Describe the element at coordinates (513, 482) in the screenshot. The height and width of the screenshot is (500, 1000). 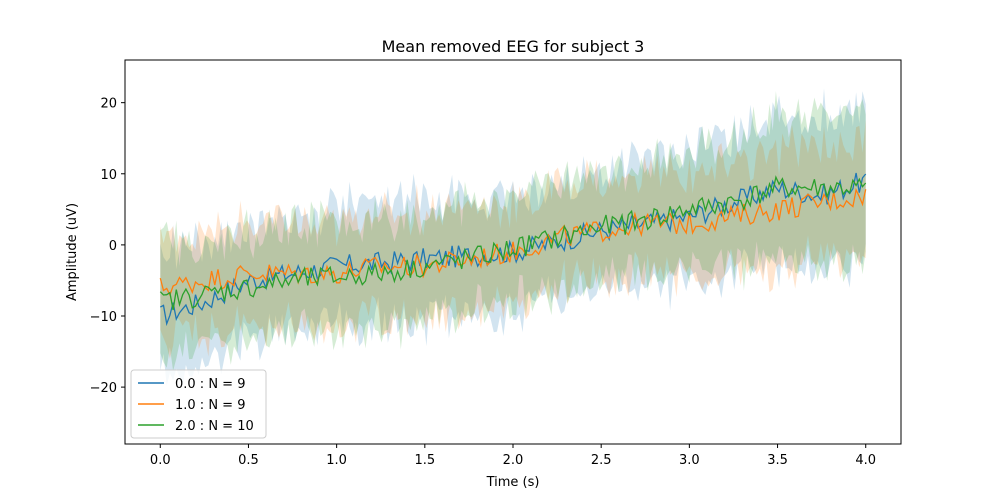
I see `x-axis-label: Time (s)` at that location.